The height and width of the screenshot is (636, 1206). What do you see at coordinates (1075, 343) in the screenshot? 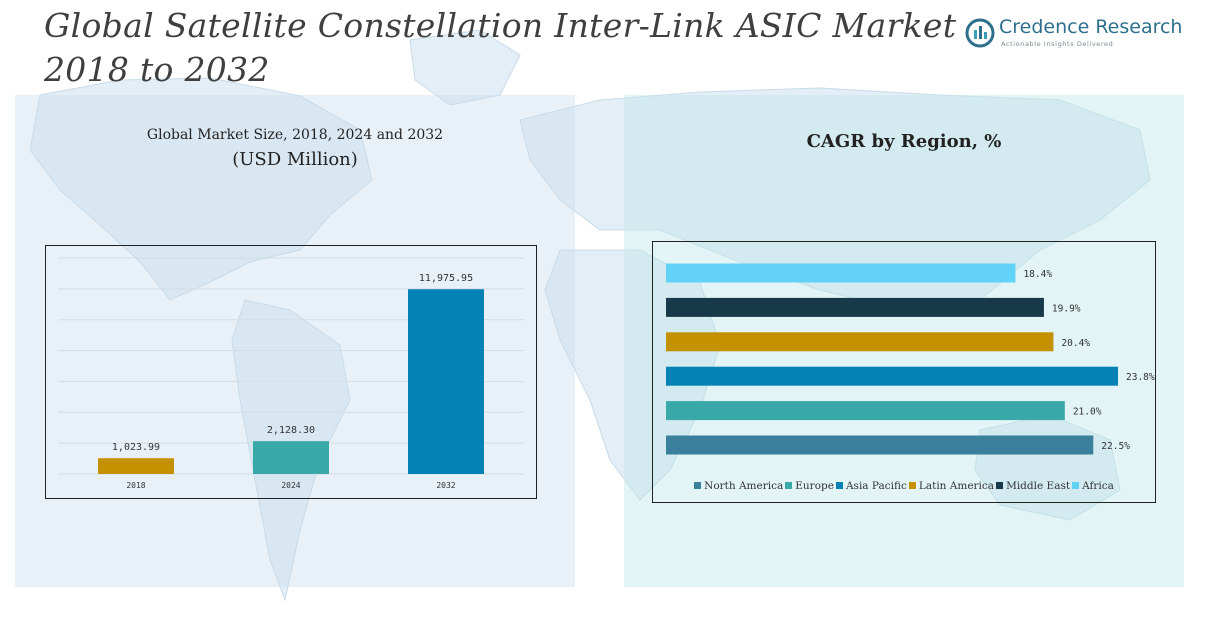
I see `cagr-value-label: 20.4%` at bounding box center [1075, 343].